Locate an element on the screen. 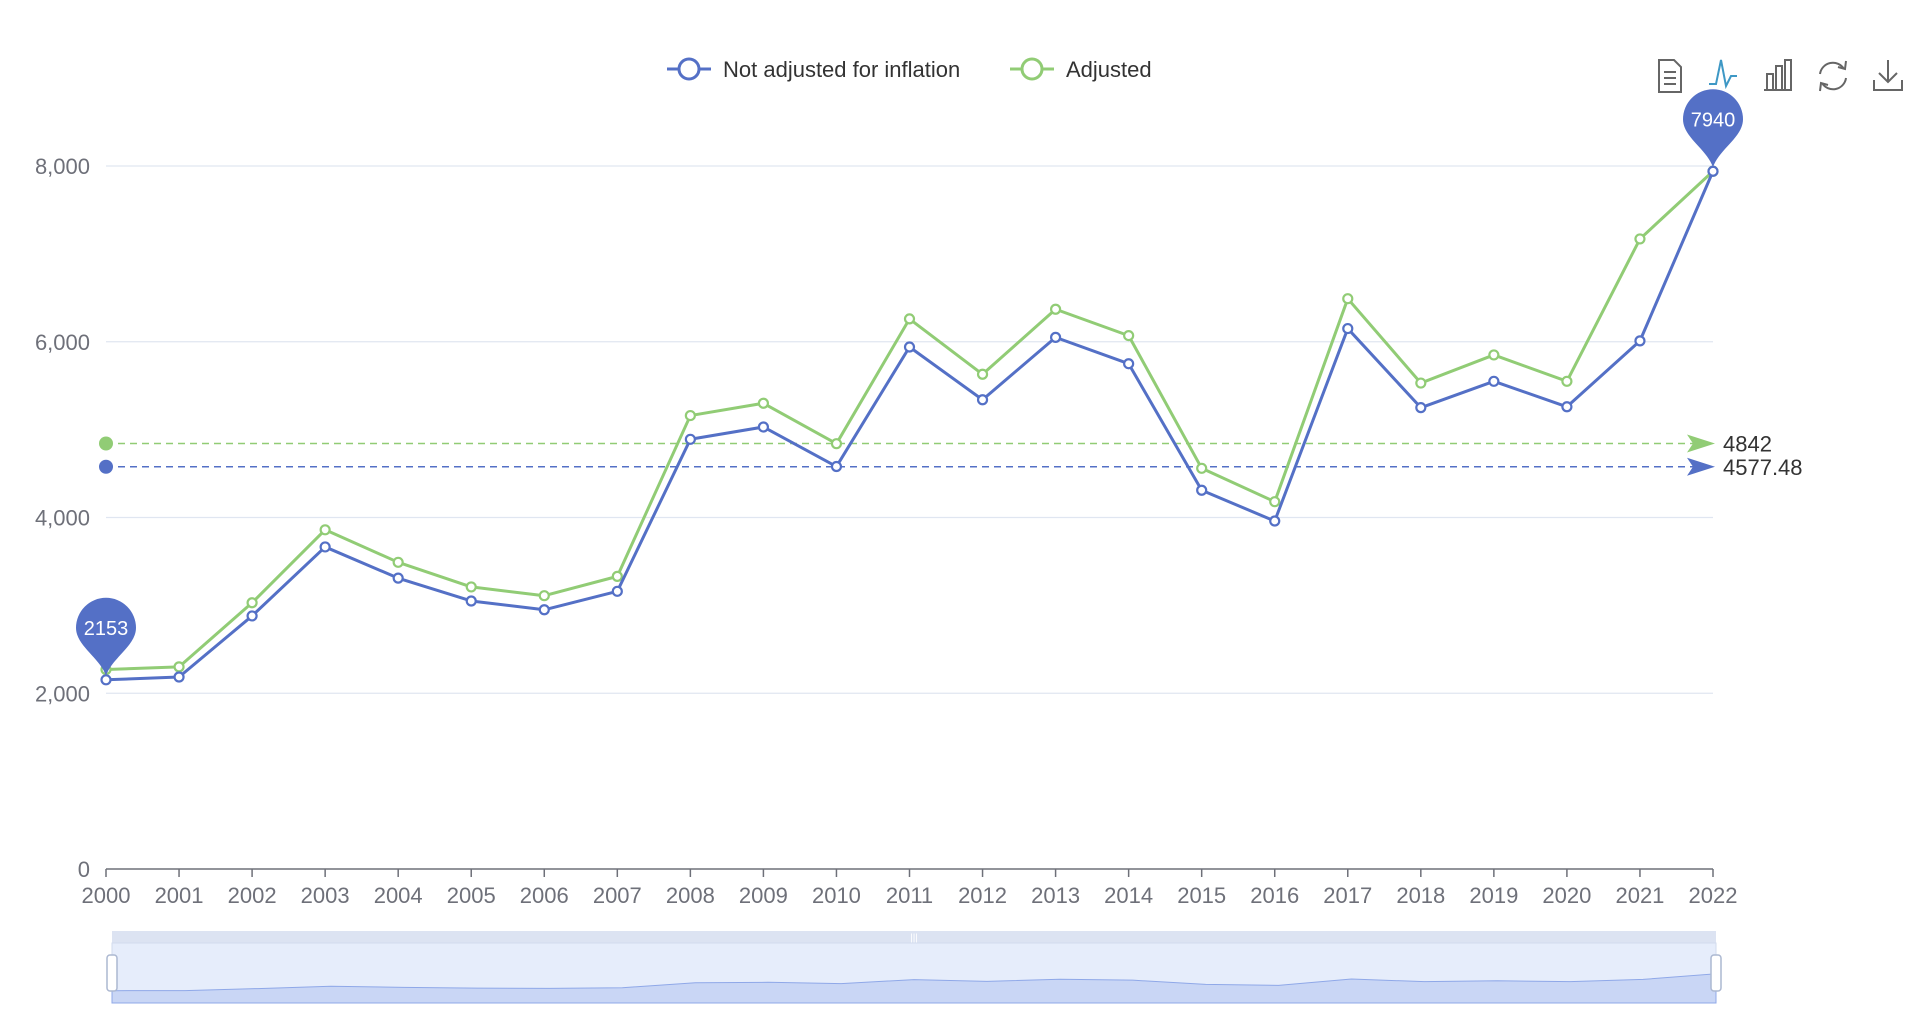  toolbox is located at coordinates (1780, 76).